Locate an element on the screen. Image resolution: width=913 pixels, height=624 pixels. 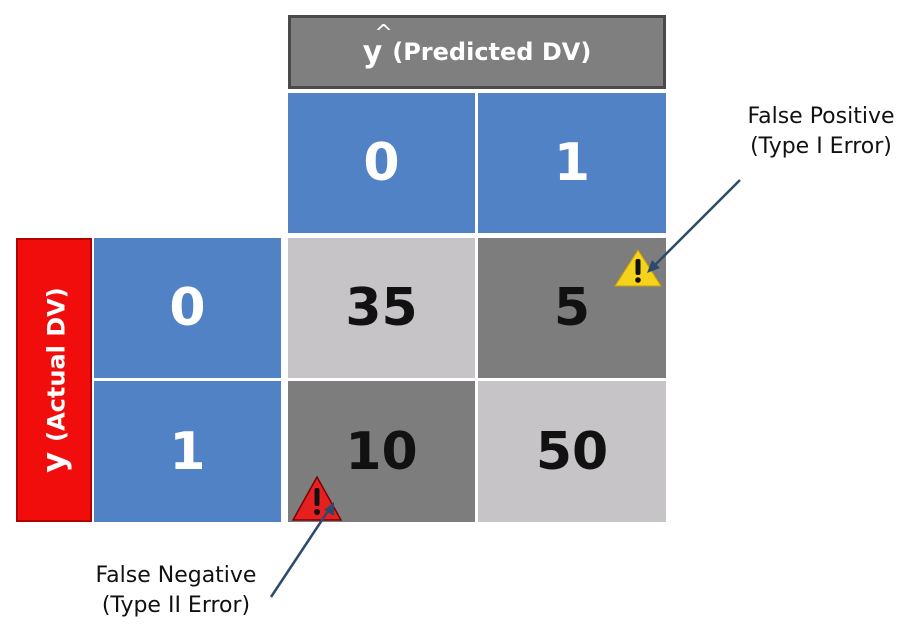
false-negative-annotation: False Negative (Type II Error) is located at coordinates (176, 591).